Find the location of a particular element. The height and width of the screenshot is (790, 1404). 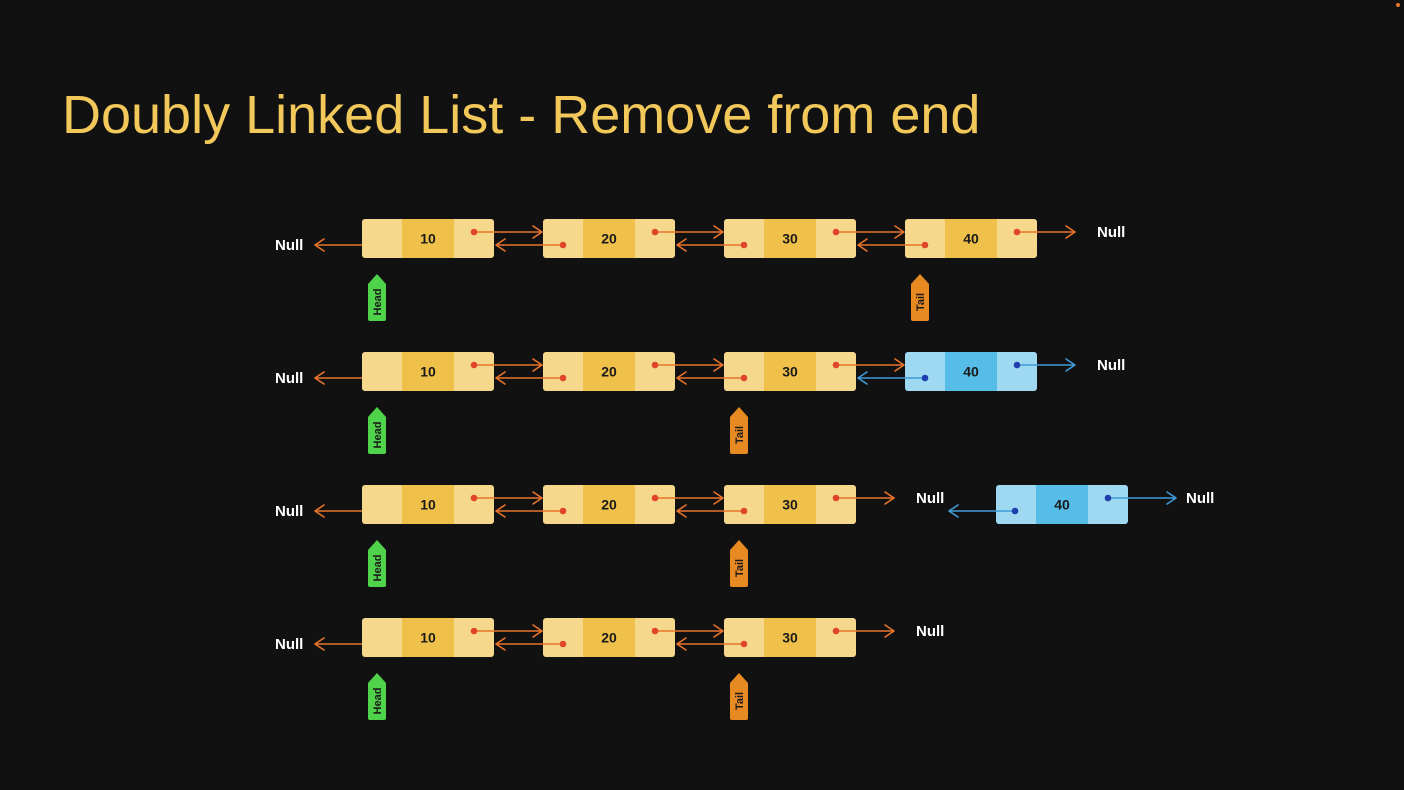

corner-indicator-dot is located at coordinates (1398, 5).